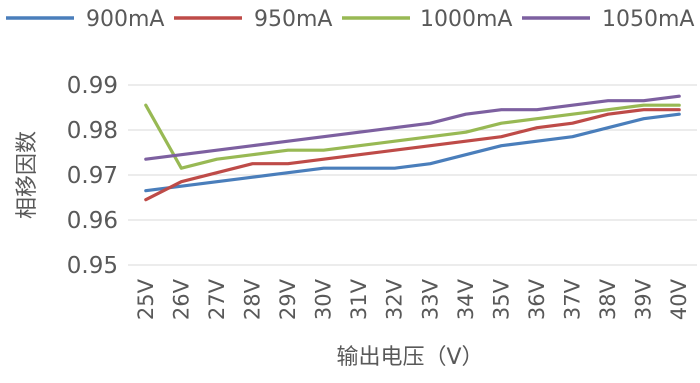 The height and width of the screenshot is (383, 700). I want to click on y-tick-label: 0.98, so click(92, 131).